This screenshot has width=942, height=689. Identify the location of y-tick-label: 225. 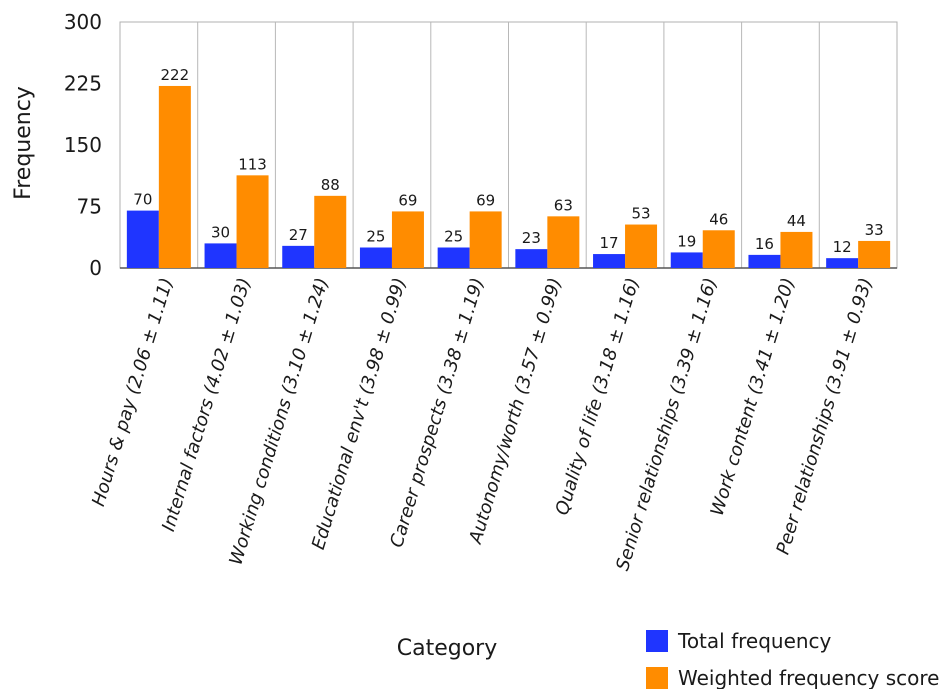
(83, 84).